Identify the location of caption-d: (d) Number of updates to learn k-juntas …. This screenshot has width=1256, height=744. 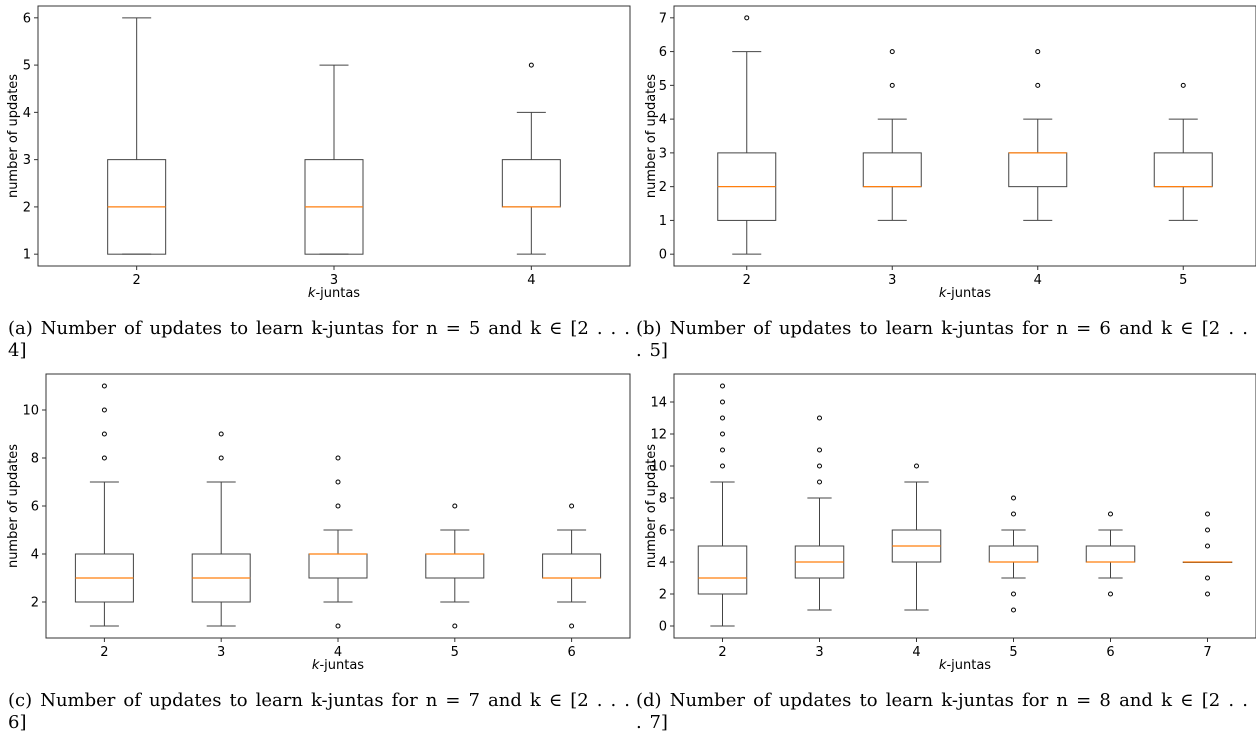
(942, 712).